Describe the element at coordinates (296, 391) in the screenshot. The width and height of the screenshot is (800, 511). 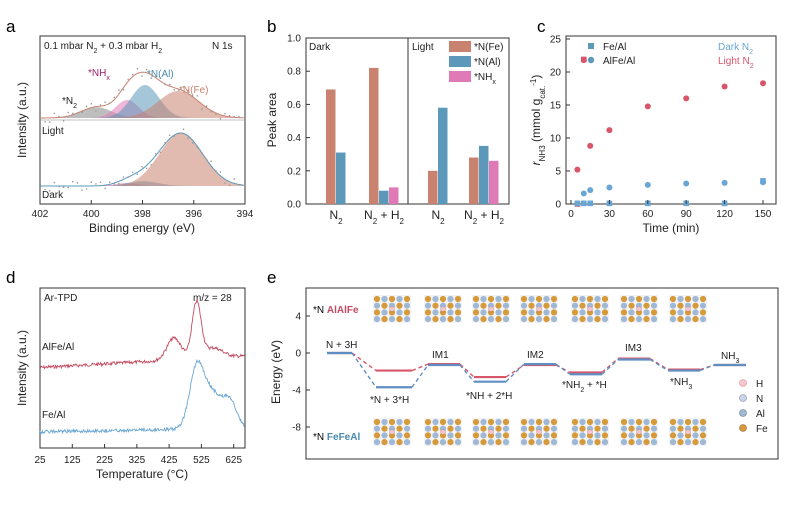
I see `panel-e-ytick-label: -4` at that location.